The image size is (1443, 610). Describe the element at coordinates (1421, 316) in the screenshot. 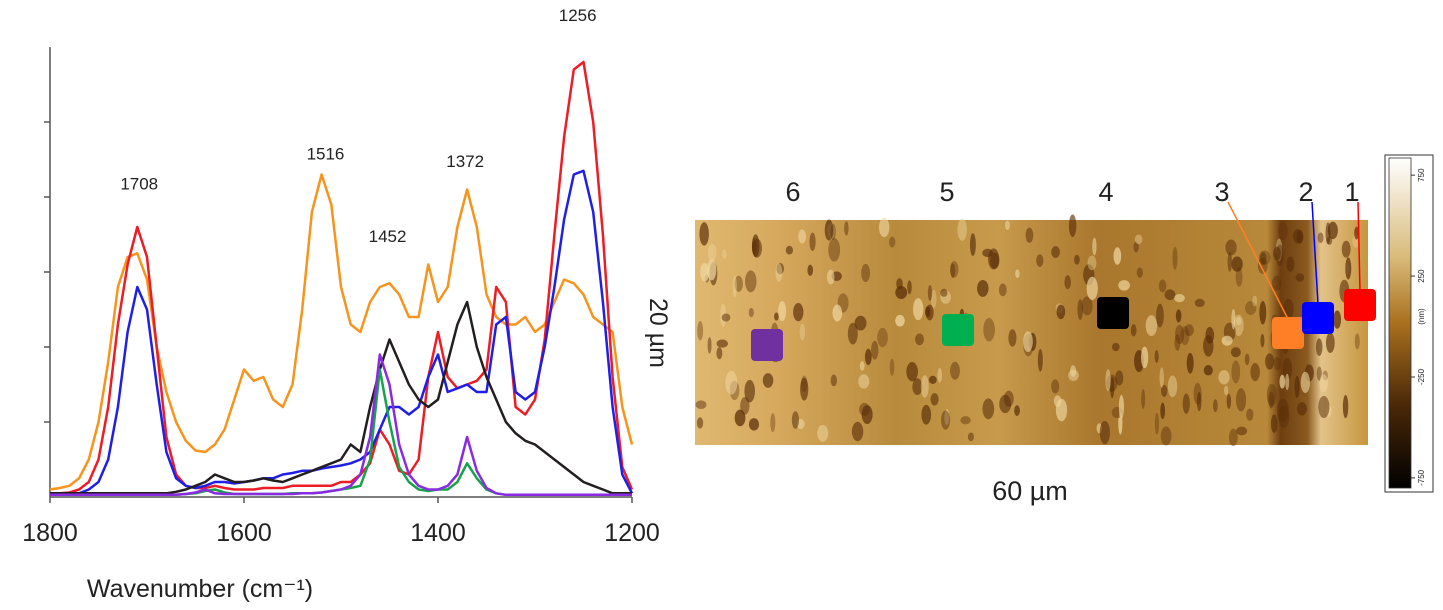

I see `colorbar-label: (nm)` at that location.